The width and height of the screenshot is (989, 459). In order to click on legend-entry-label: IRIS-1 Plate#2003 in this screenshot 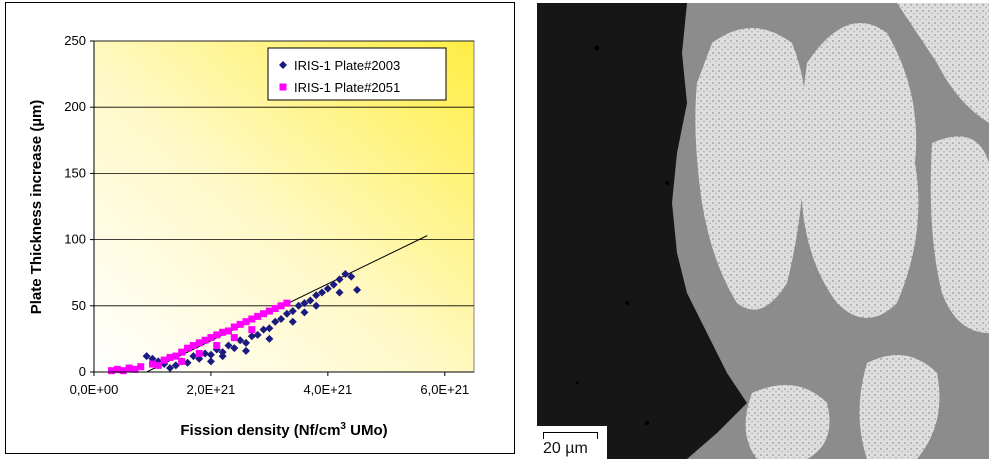, I will do `click(347, 65)`.